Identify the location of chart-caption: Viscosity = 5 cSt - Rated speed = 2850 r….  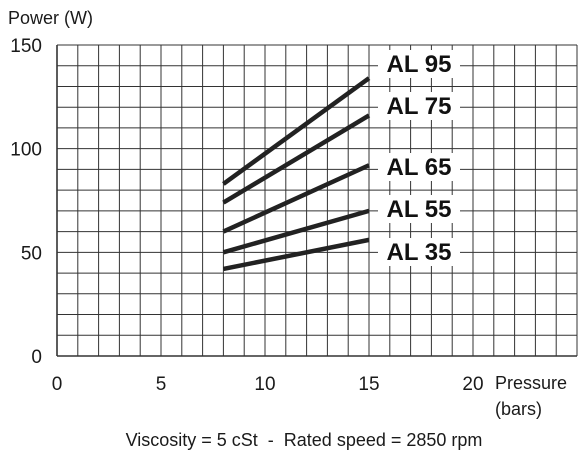
(304, 440).